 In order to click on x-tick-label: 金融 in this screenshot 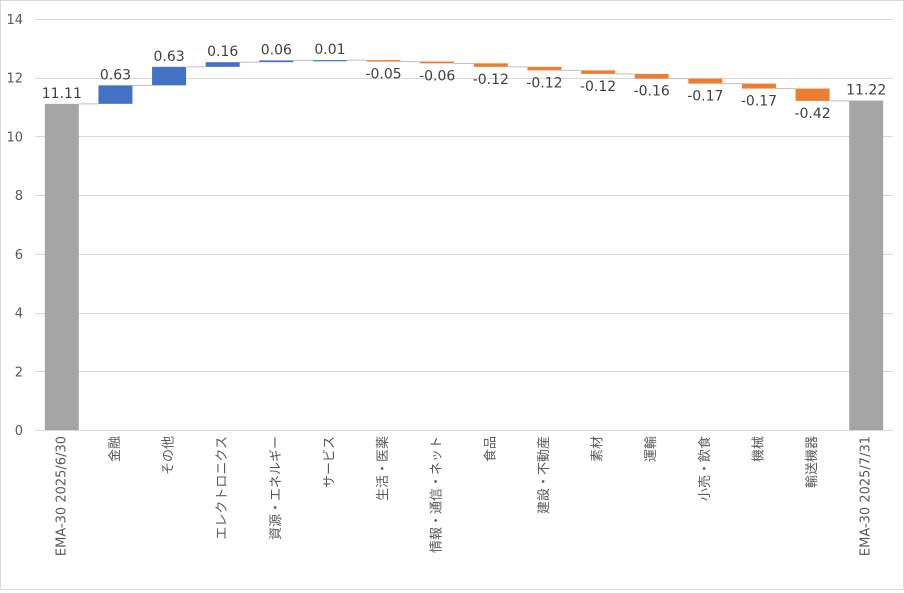, I will do `click(115, 449)`.